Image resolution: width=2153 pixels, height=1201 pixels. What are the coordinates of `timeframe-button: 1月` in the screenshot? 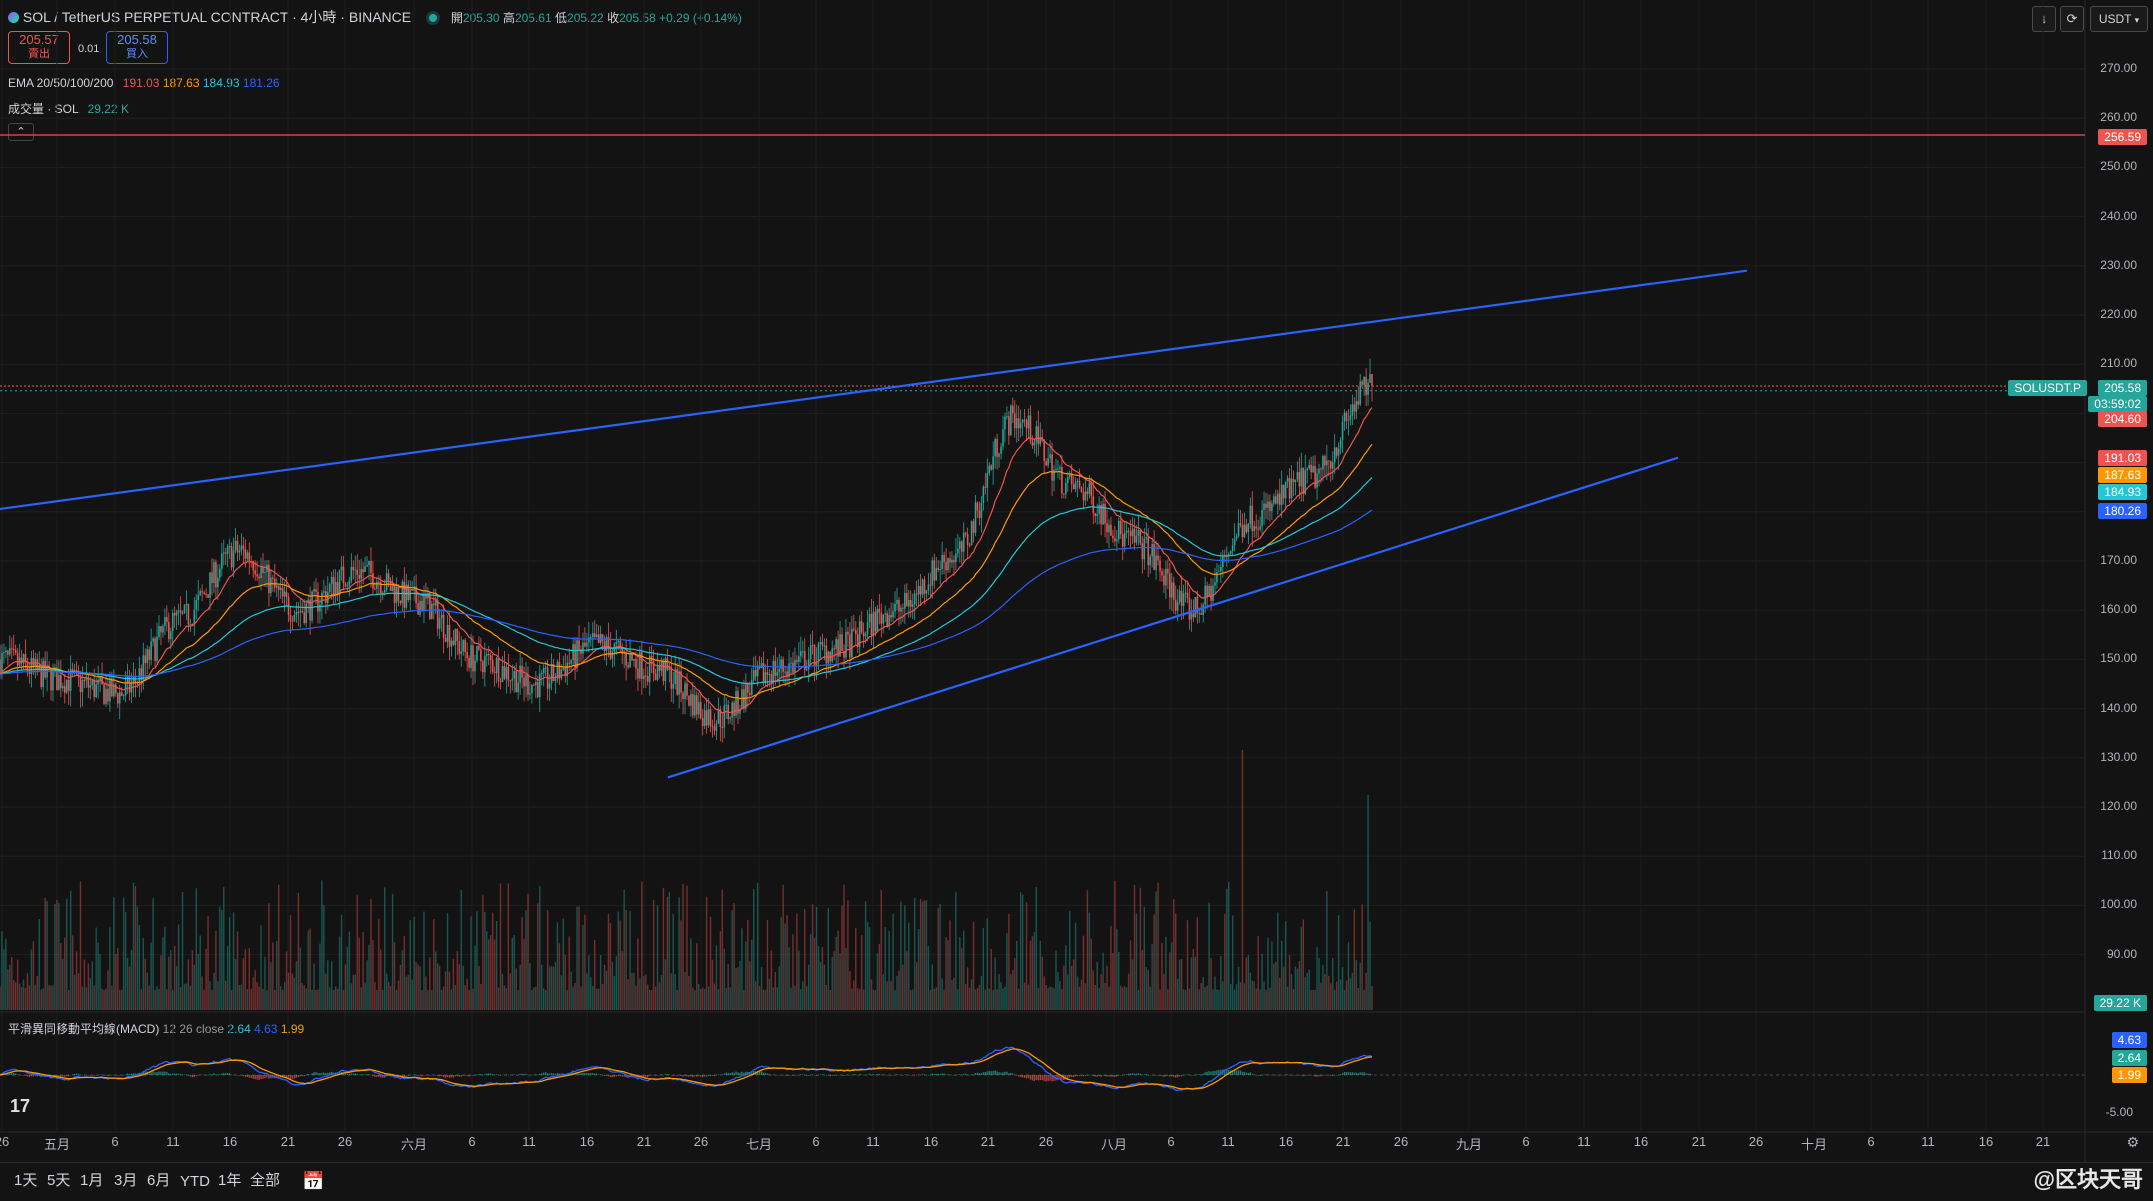 It's located at (92, 1180).